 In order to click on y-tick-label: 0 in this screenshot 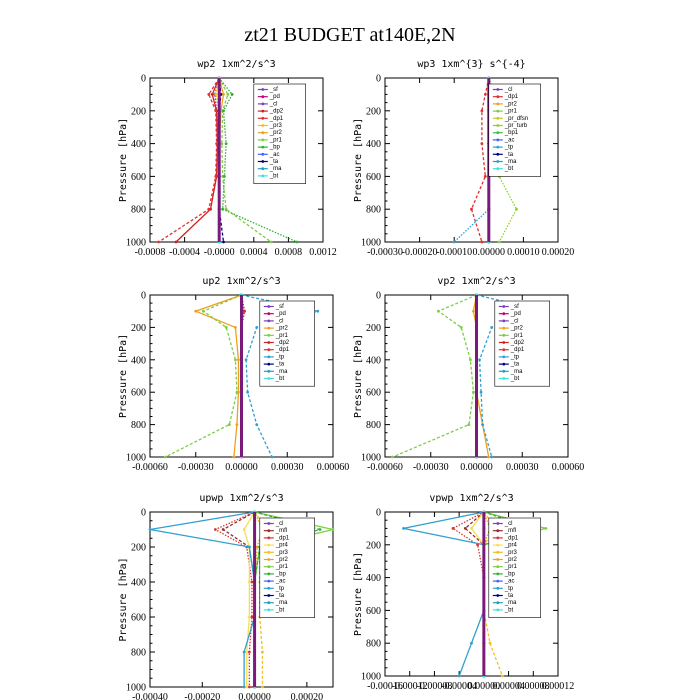, I will do `click(378, 513)`.